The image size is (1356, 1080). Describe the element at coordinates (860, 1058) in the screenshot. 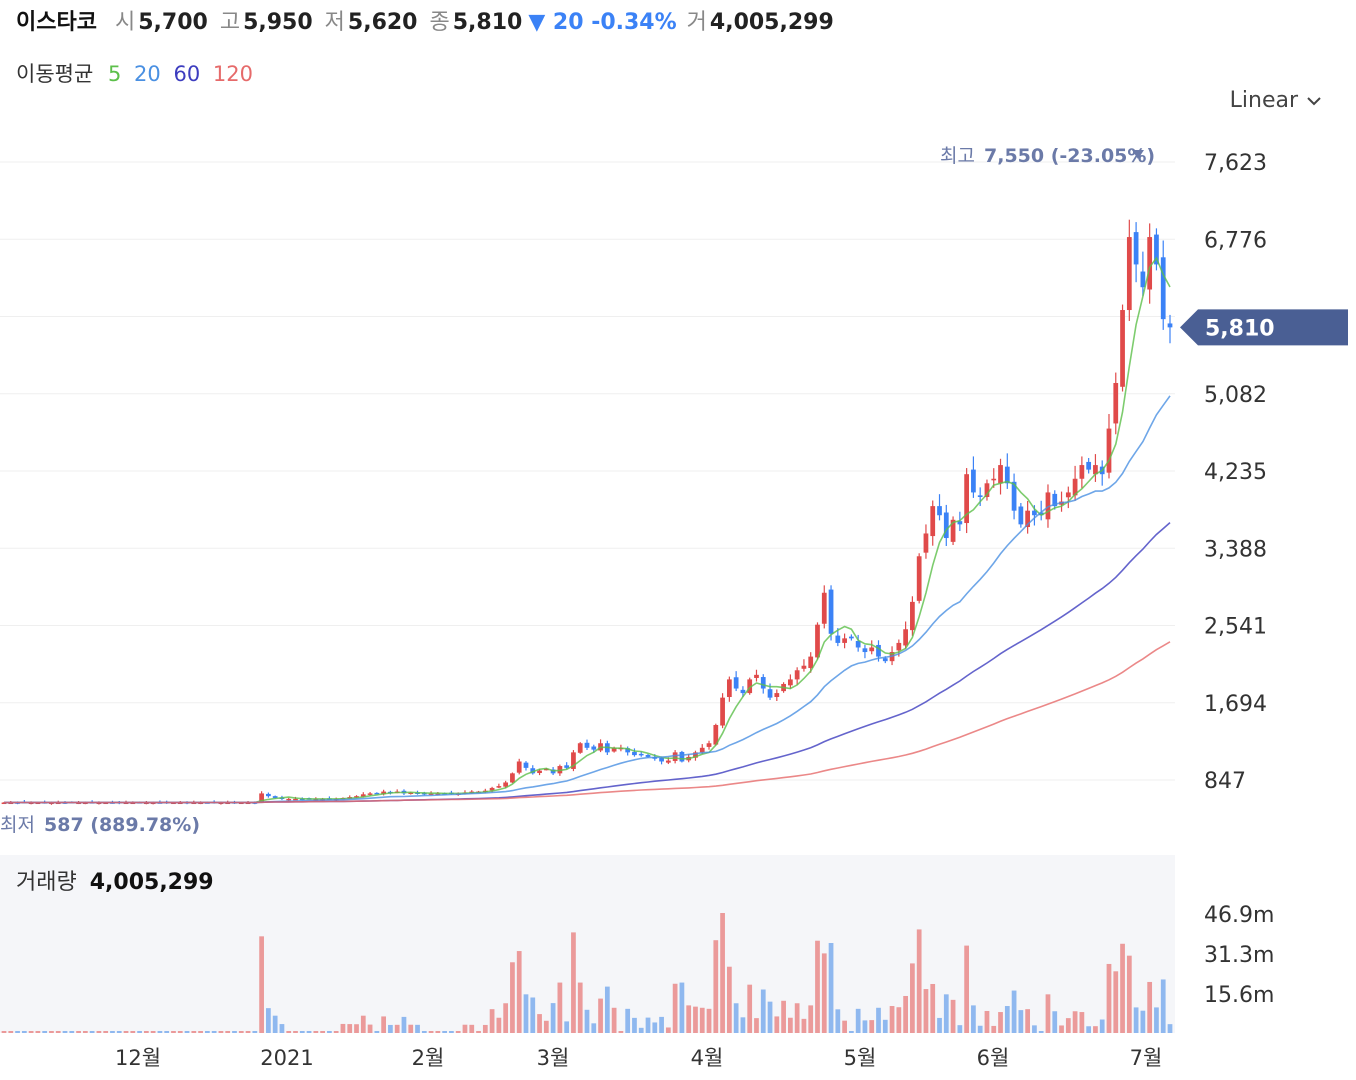

I see `x-tick-label: 5월` at that location.